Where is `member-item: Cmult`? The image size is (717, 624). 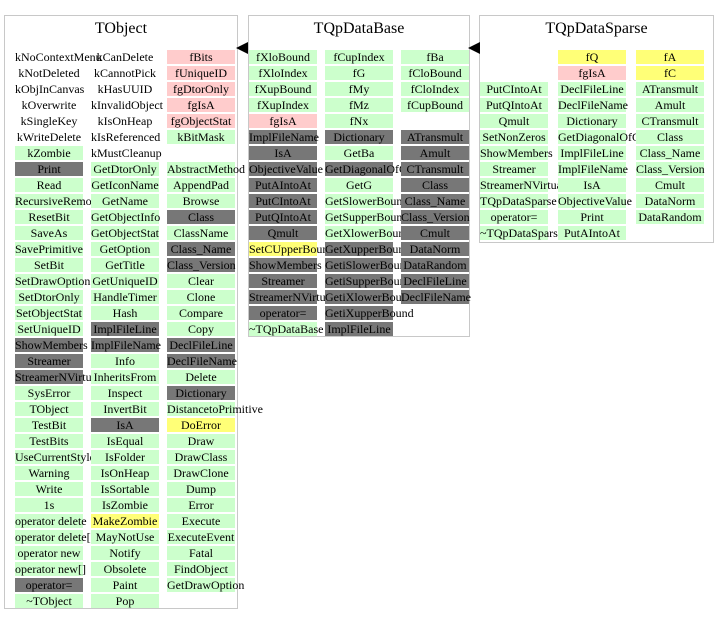 member-item: Cmult is located at coordinates (670, 185).